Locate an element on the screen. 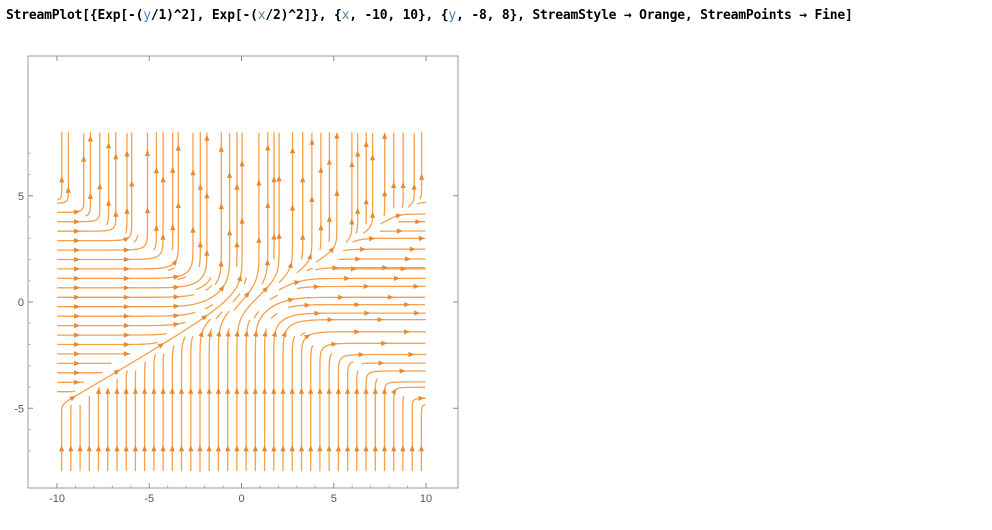 Image resolution: width=992 pixels, height=530 pixels. y-tick-label: 5 is located at coordinates (21, 197).